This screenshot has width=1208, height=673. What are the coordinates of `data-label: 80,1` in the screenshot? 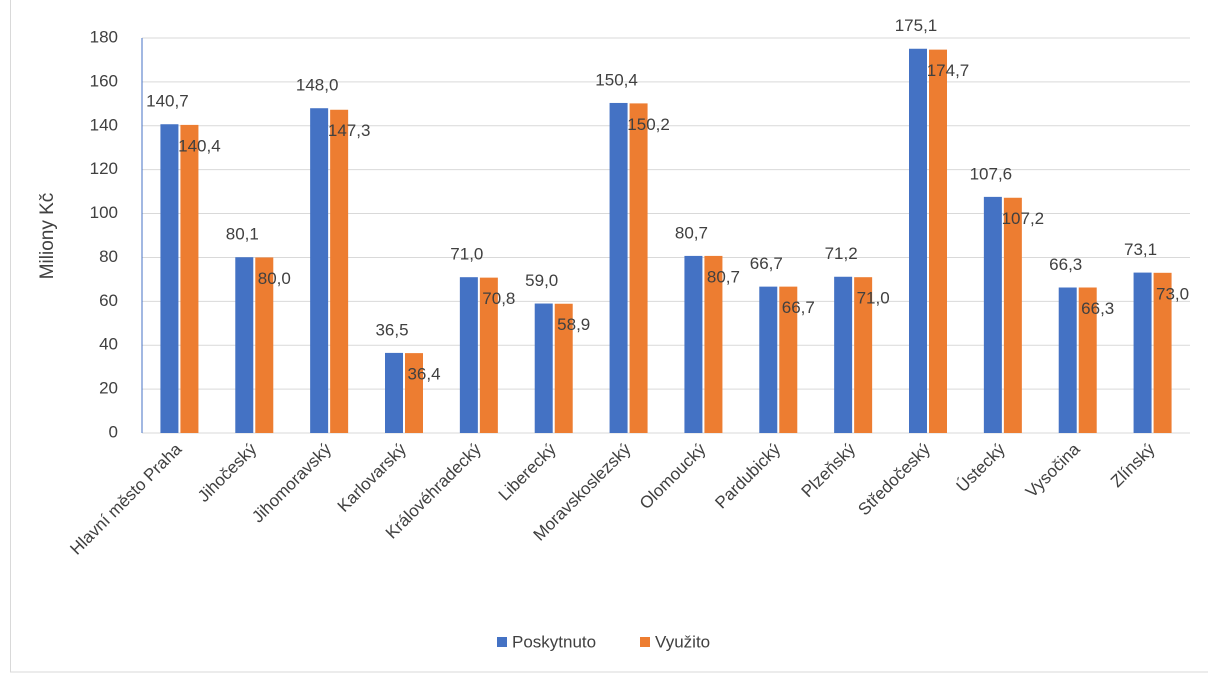 It's located at (242, 234).